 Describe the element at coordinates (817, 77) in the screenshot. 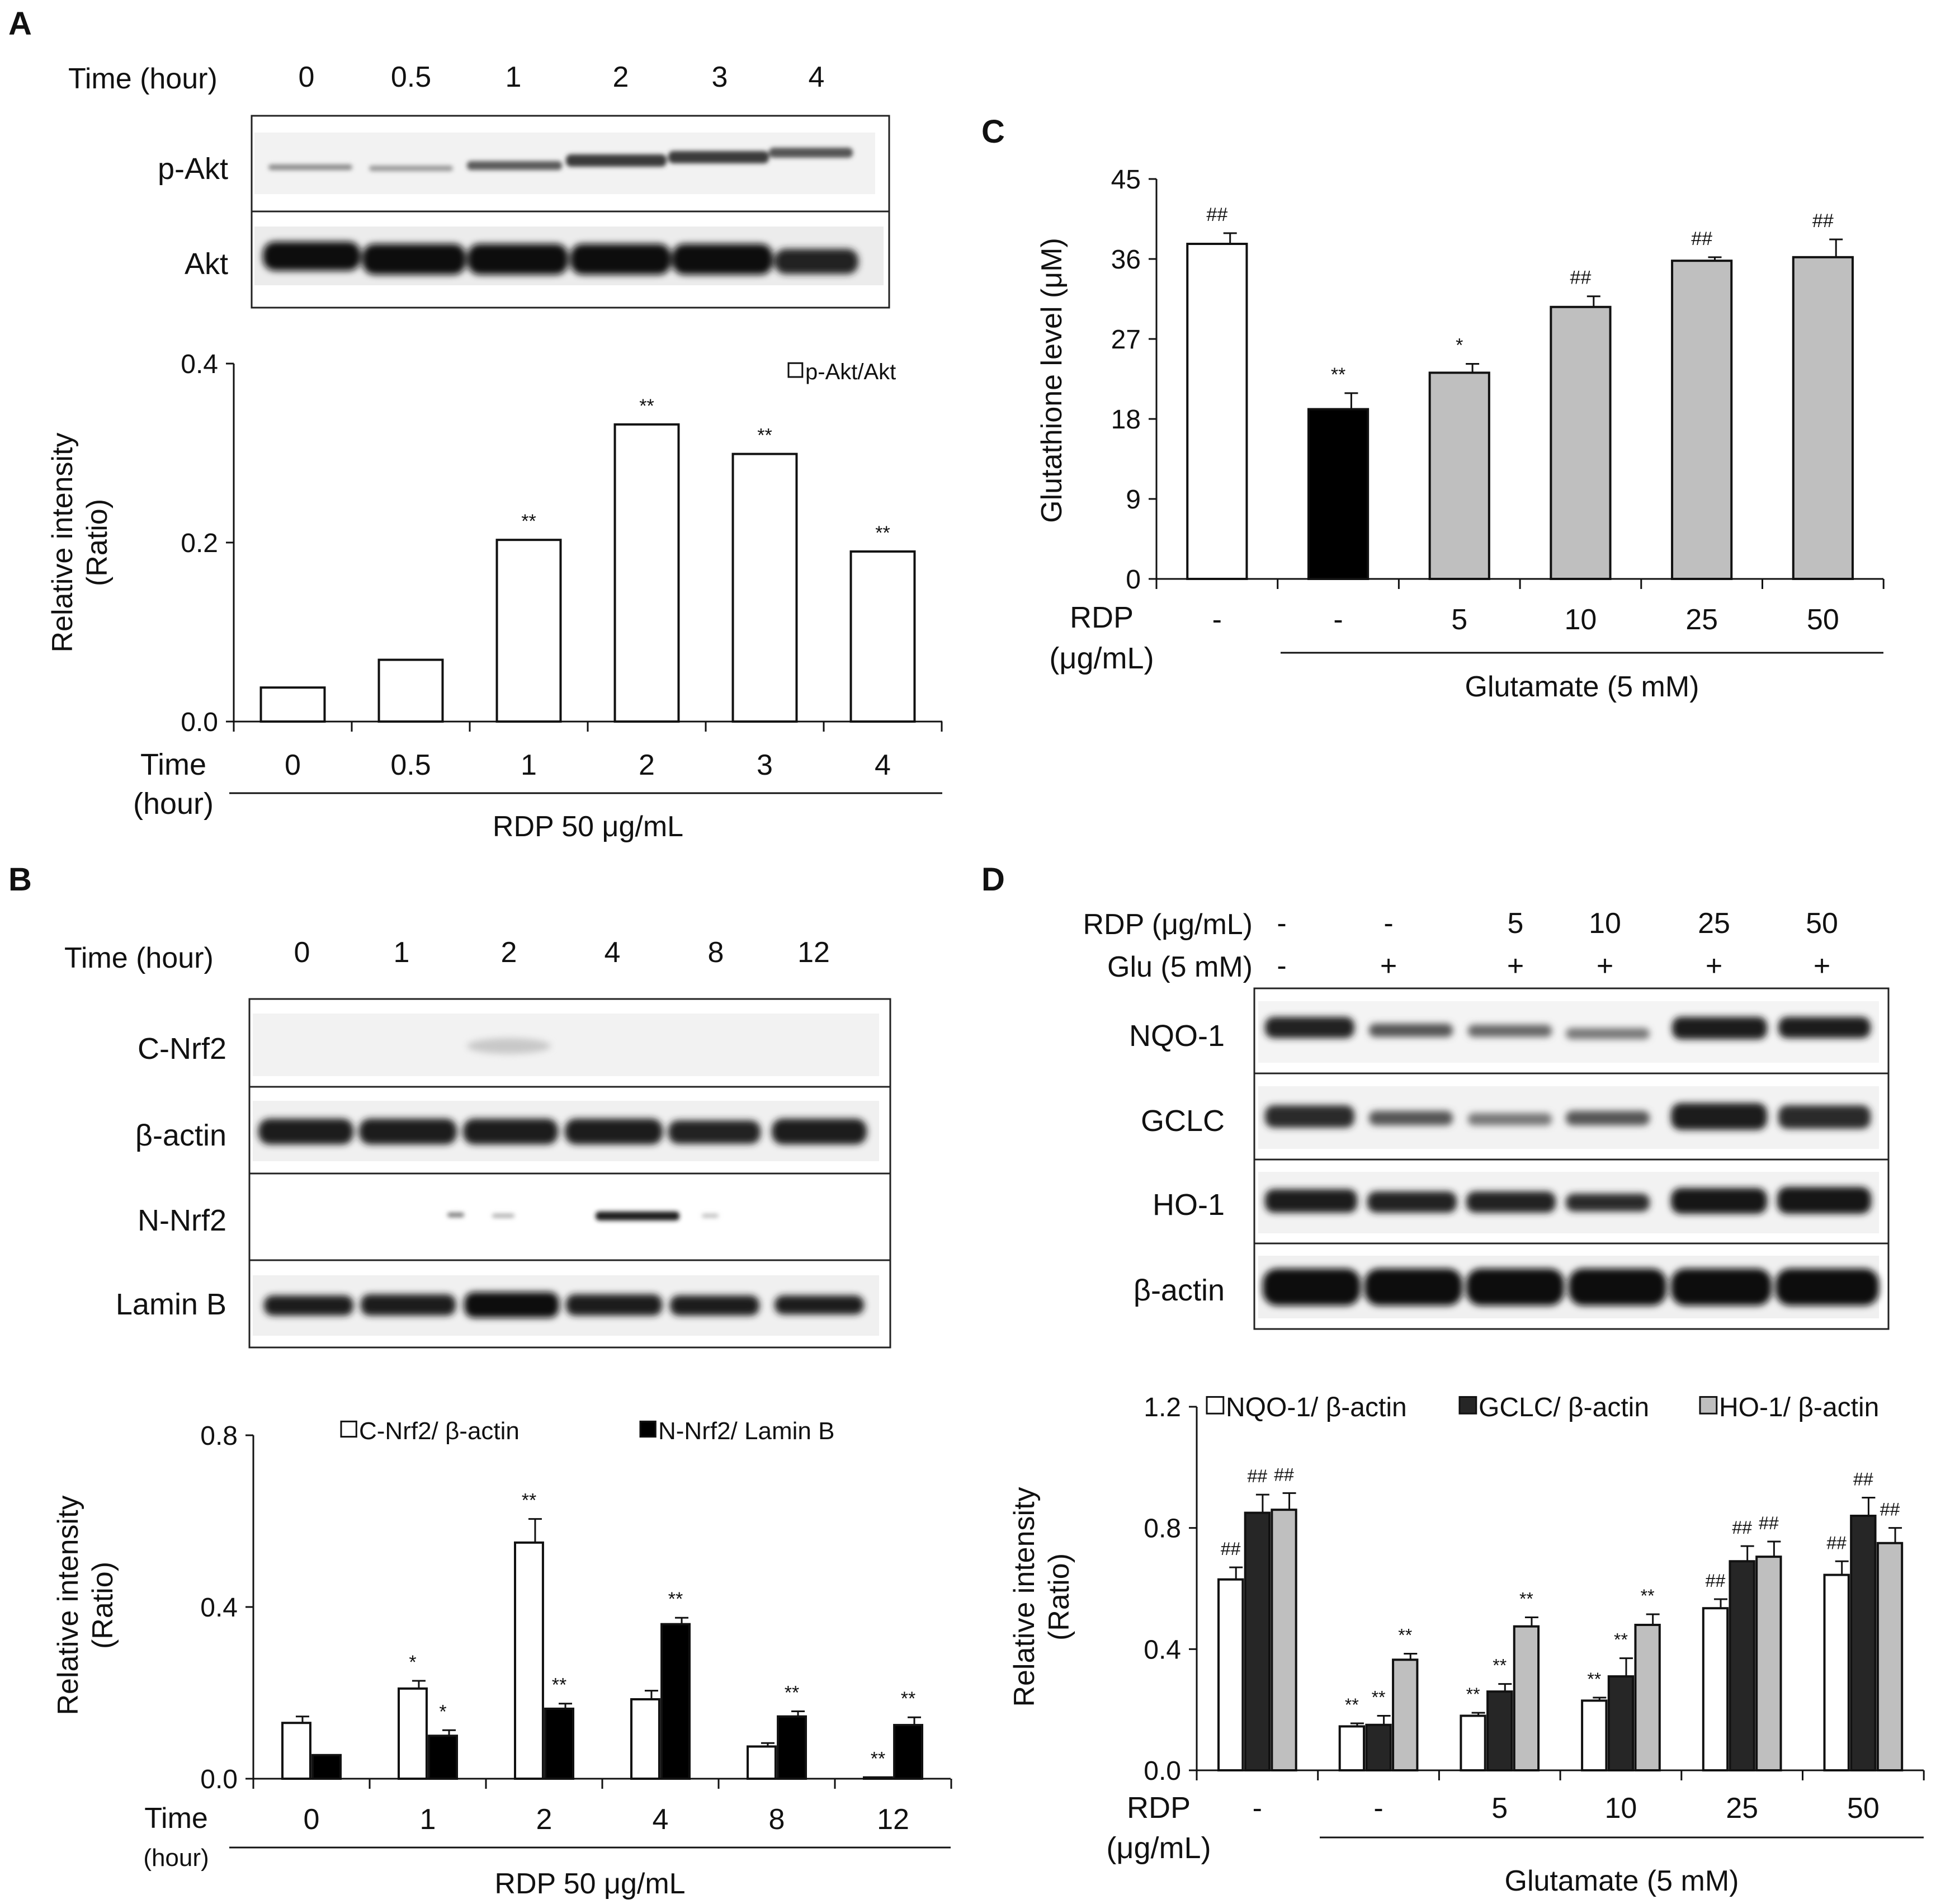

I see `blot-a-lane-5: 4` at that location.